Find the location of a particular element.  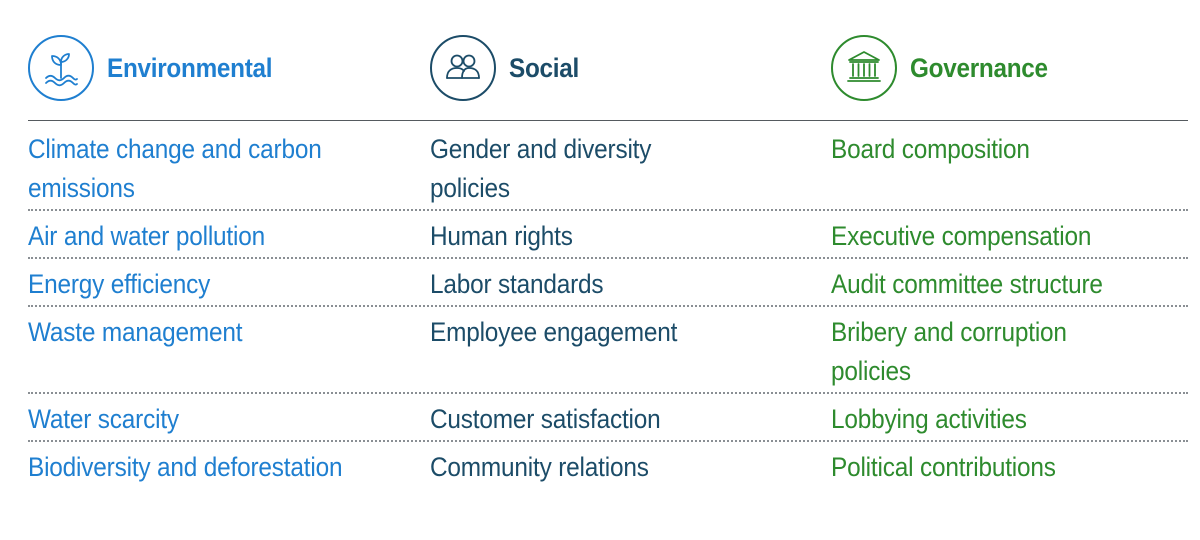

environmental-cell: Energy efficiency is located at coordinates (119, 284).